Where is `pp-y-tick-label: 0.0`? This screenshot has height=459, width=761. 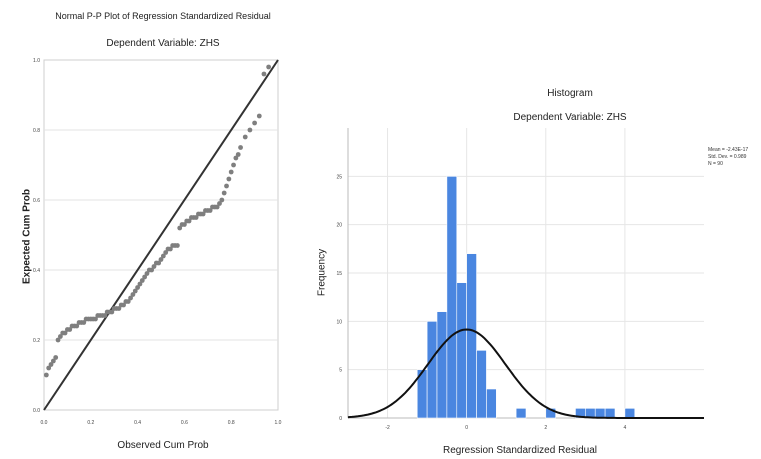
pp-y-tick-label: 0.0 is located at coordinates (36, 411).